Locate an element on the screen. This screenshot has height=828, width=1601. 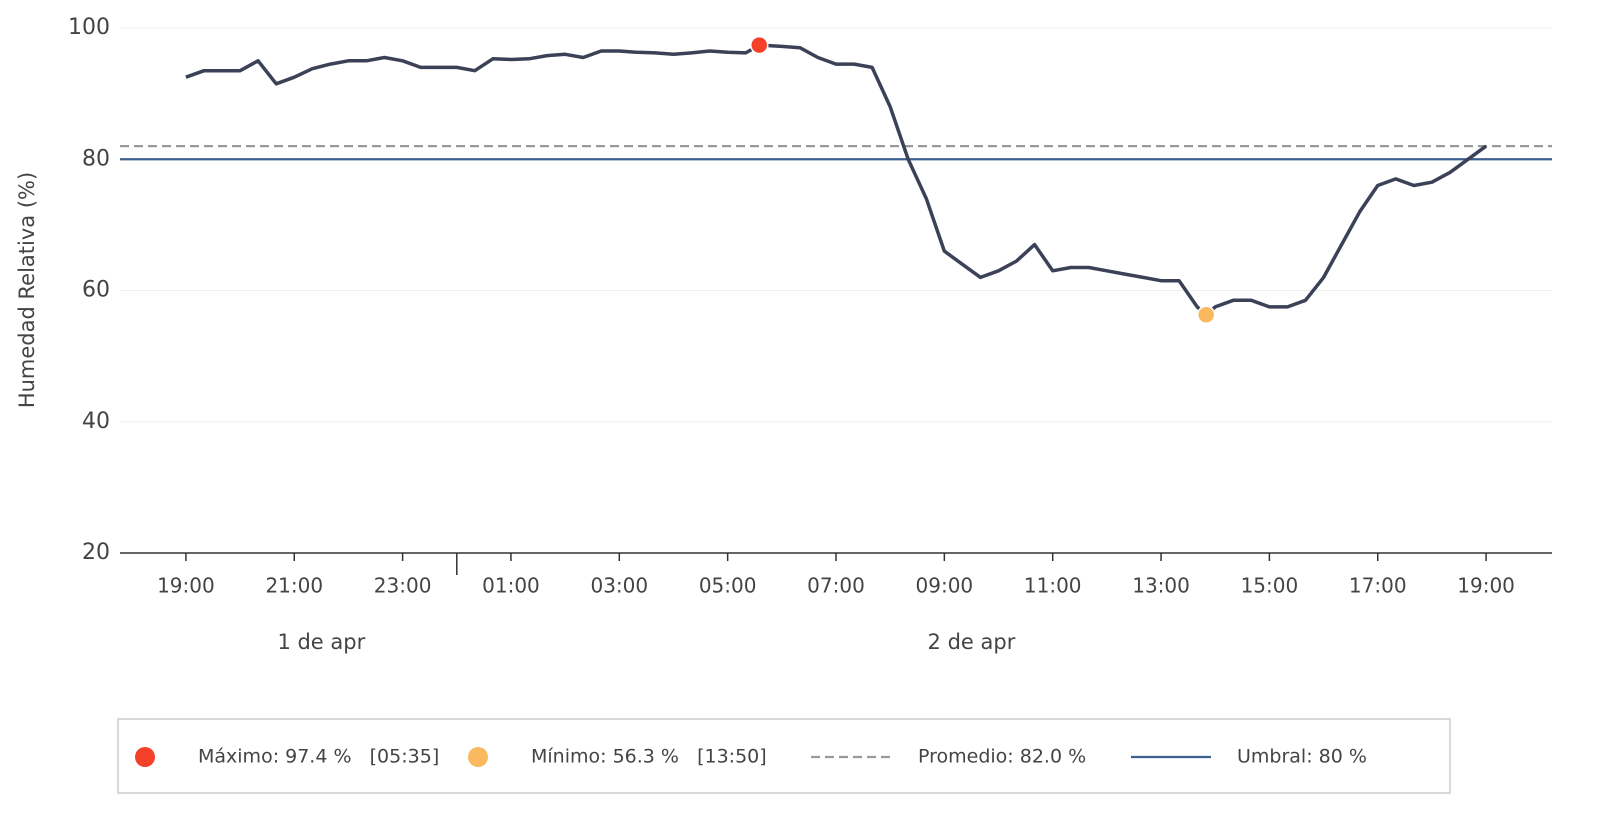
y-tick-label: 20 is located at coordinates (96, 552).